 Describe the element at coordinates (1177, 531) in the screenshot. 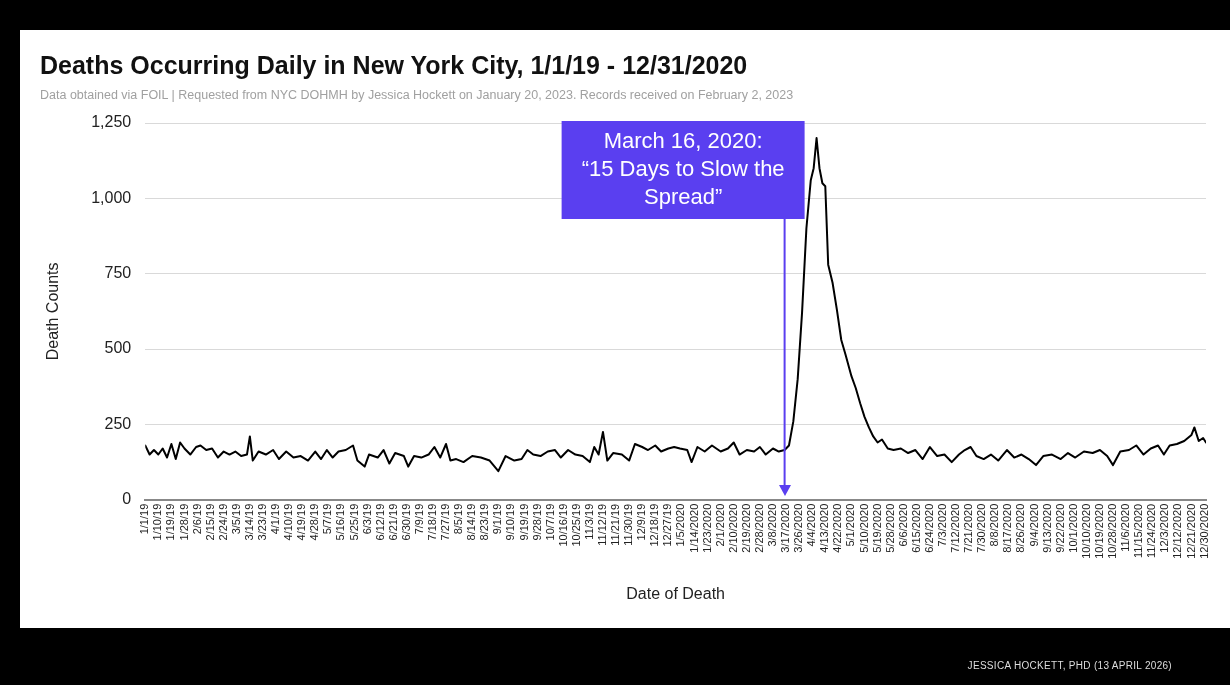

I see `x-tick-label: 12/12/2020` at that location.